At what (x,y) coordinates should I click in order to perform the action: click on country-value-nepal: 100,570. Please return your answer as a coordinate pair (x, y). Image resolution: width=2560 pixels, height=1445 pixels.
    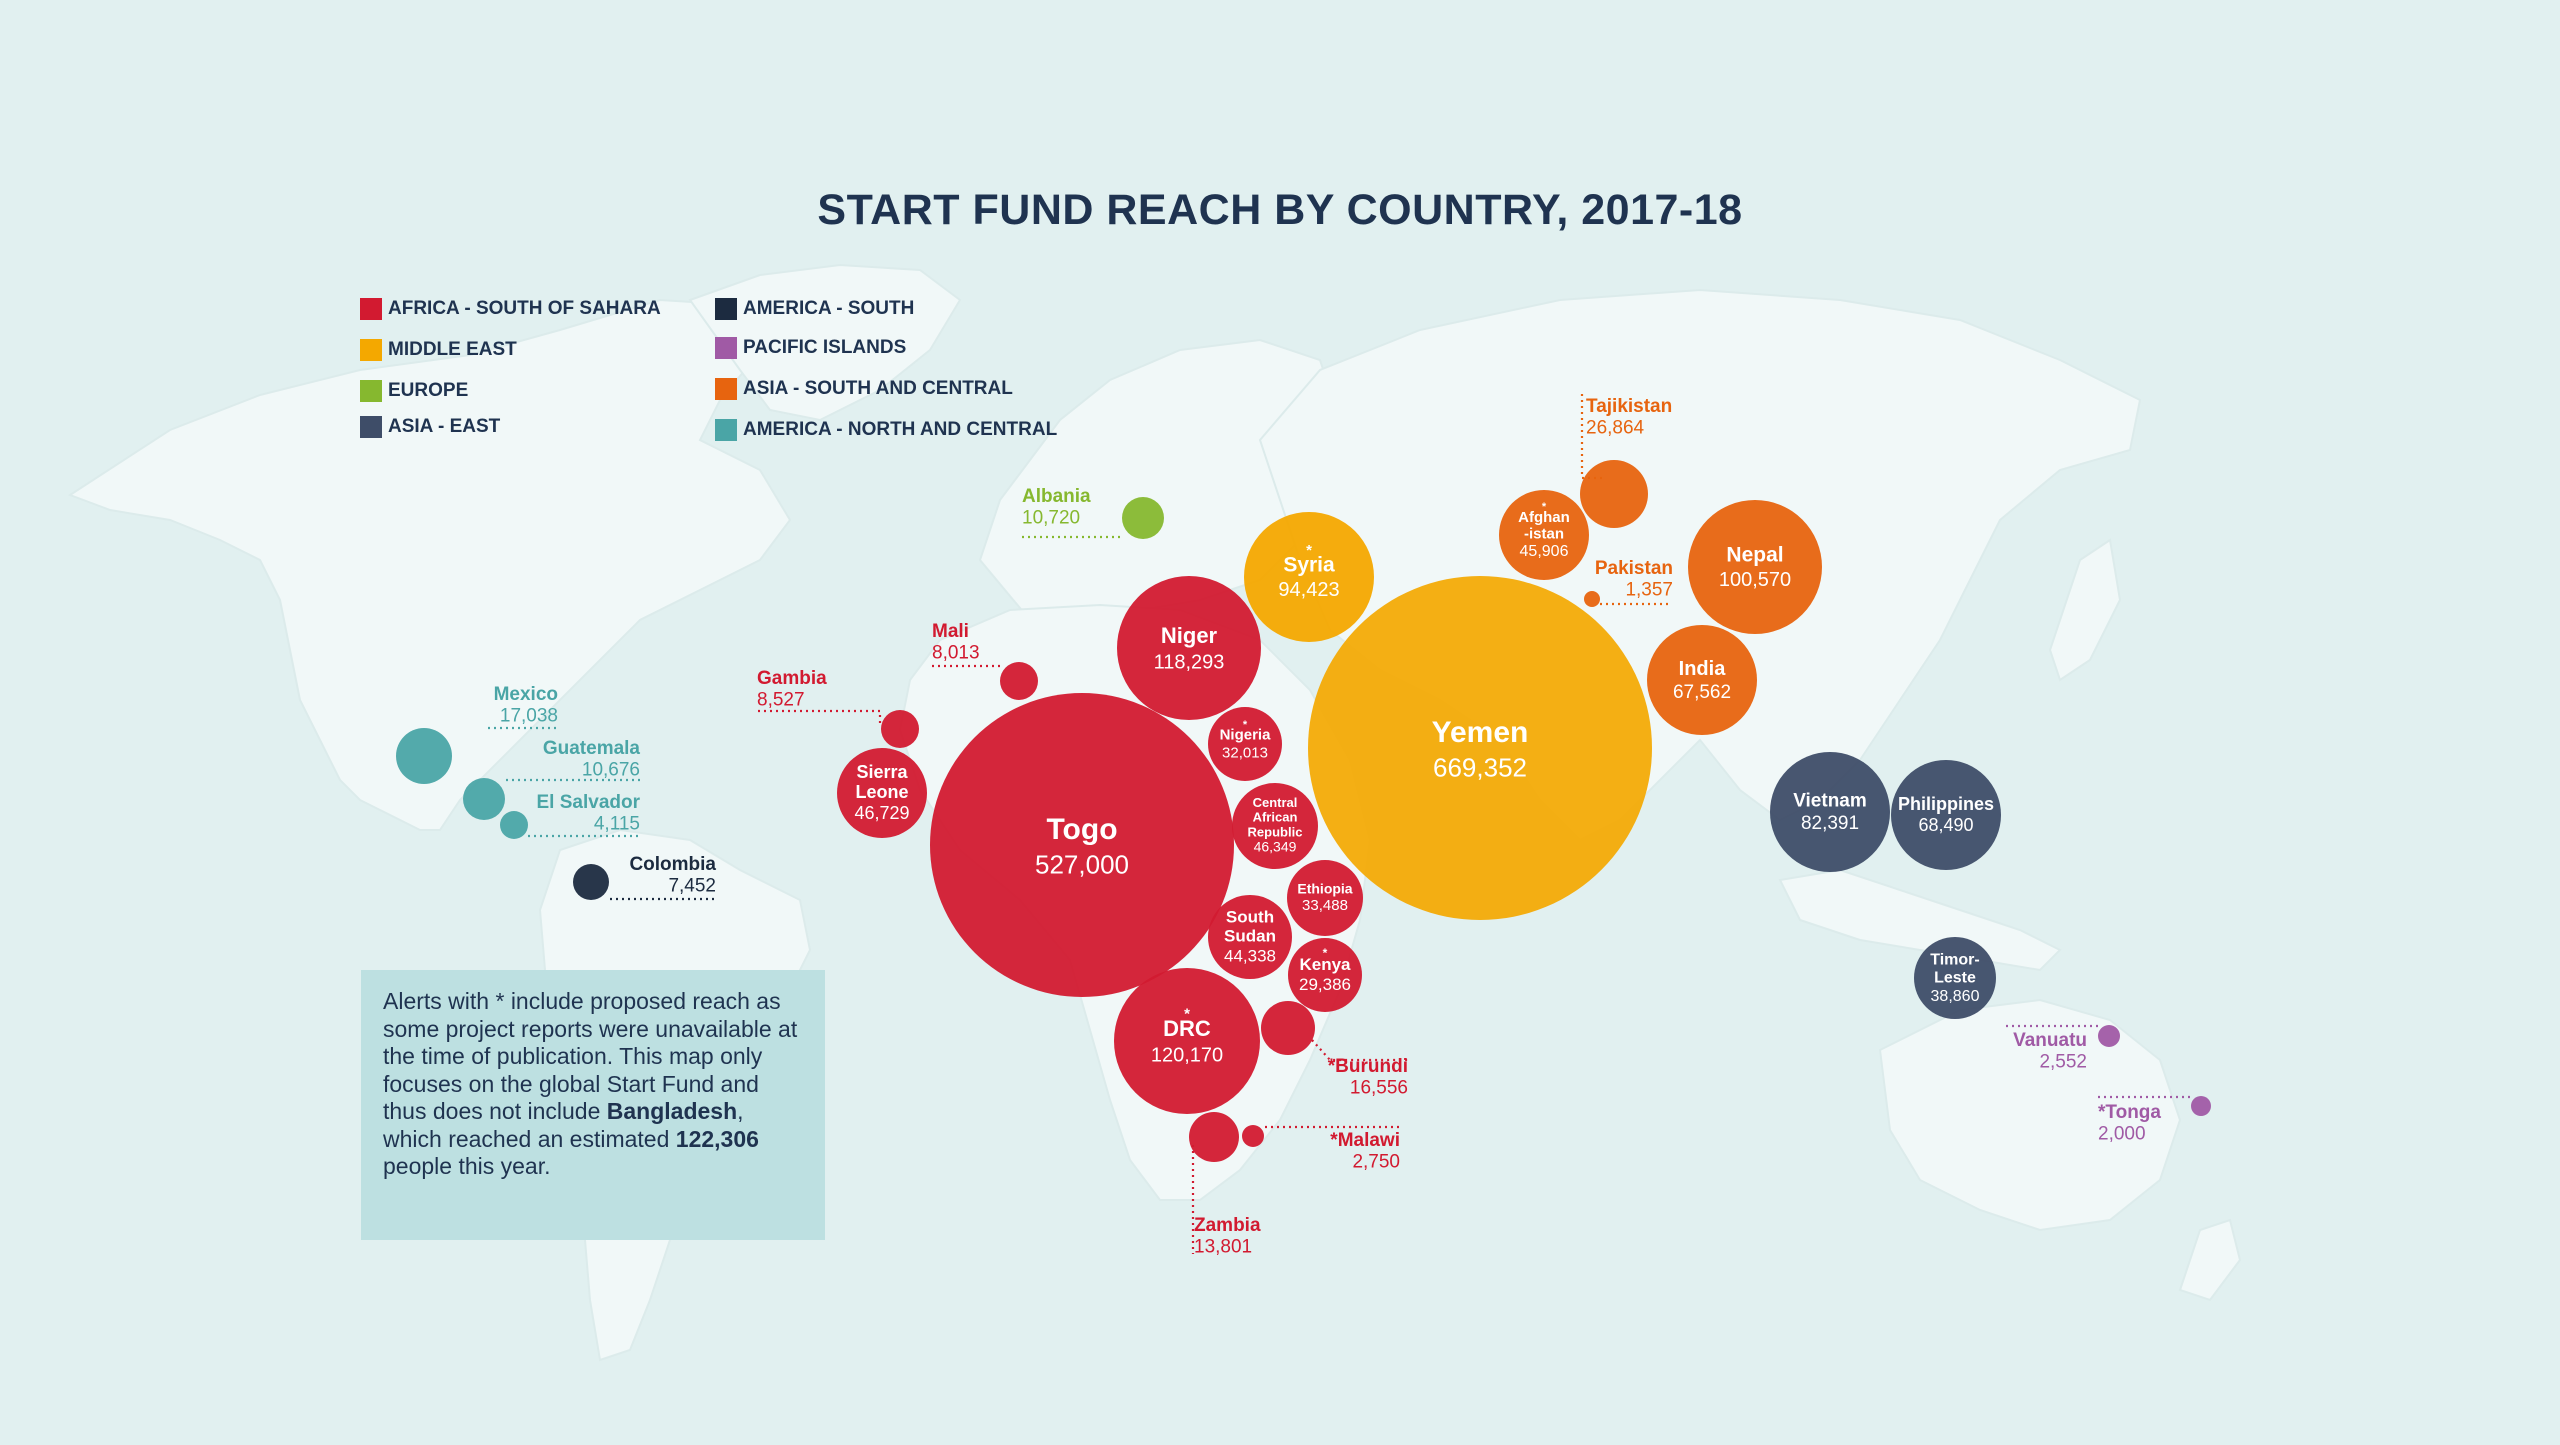
    Looking at the image, I should click on (1755, 580).